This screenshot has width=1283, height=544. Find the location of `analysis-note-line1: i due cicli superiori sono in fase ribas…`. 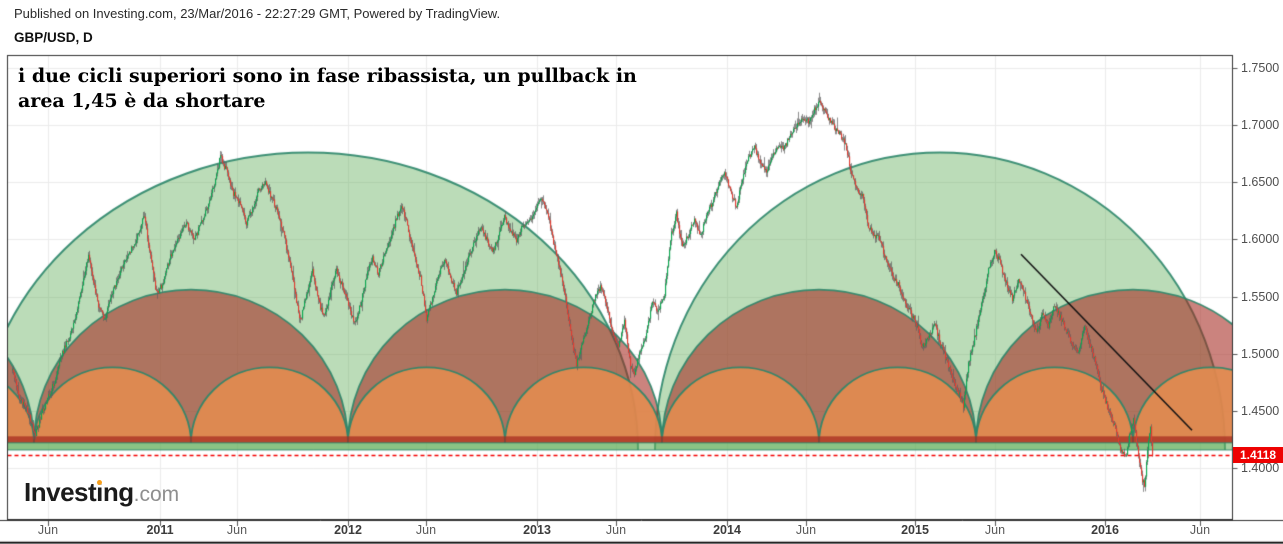

analysis-note-line1: i due cicli superiori sono in fase ribas… is located at coordinates (327, 76).